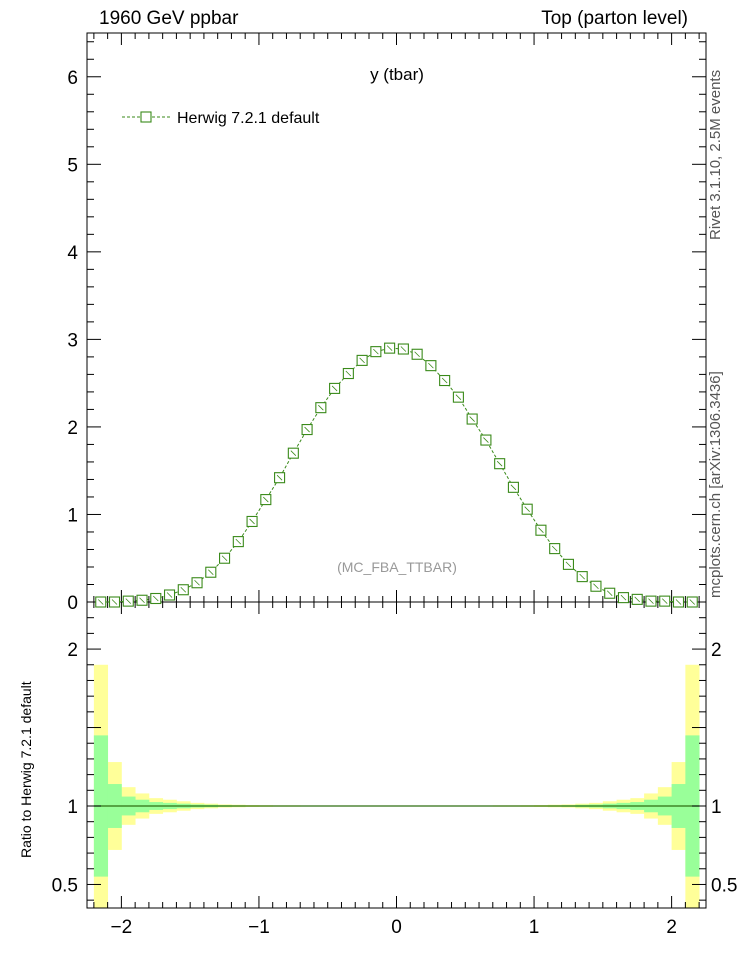 This screenshot has height=972, width=746. Describe the element at coordinates (26, 769) in the screenshot. I see `ratio-y-axis-label: Ratio to Herwig 7.2.1 default` at that location.